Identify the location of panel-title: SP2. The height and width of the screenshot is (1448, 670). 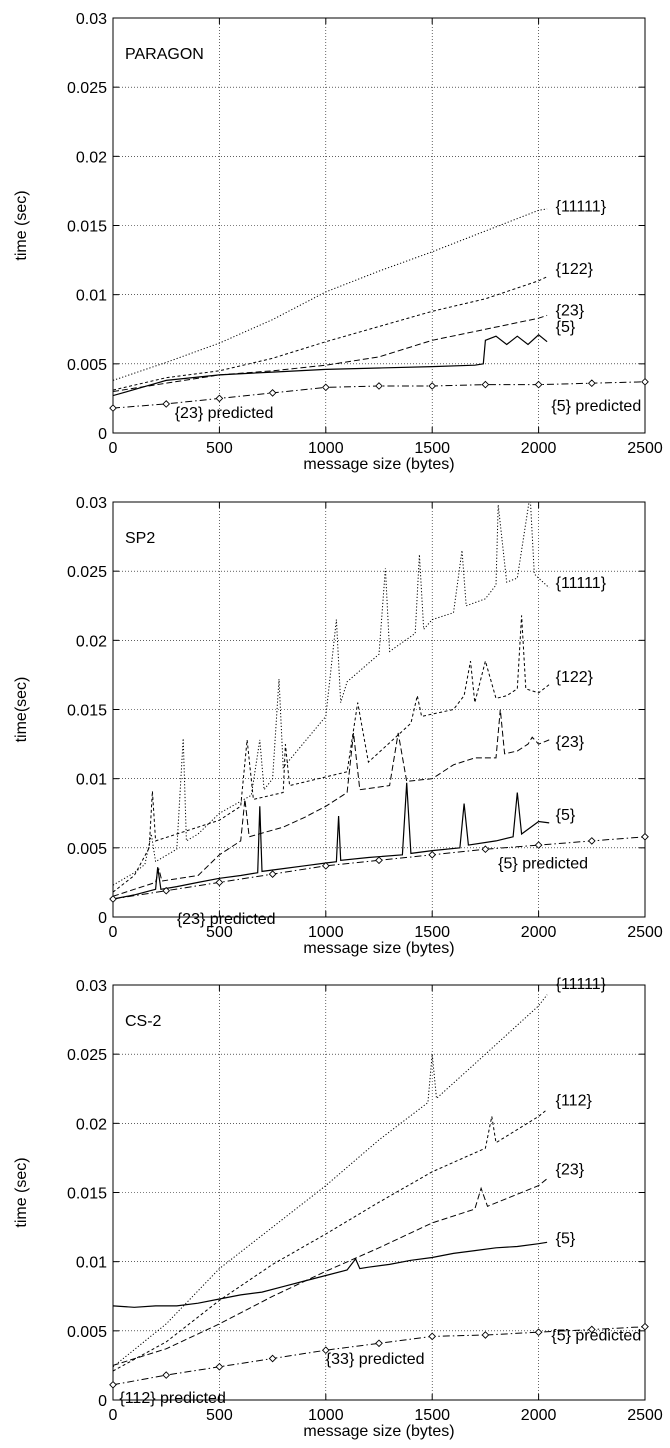
(140, 538).